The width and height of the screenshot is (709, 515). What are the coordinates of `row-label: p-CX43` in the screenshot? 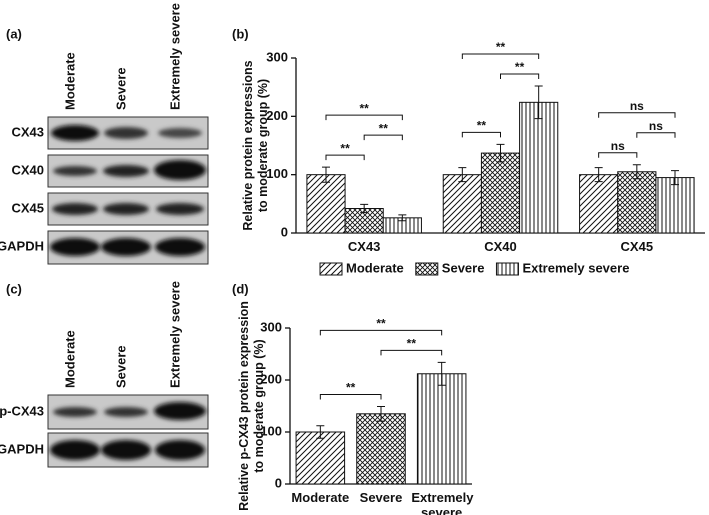 It's located at (22, 410).